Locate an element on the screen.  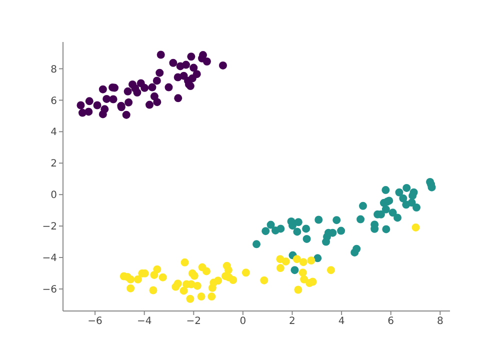
y-tick-label: 0 is located at coordinates (53, 196).